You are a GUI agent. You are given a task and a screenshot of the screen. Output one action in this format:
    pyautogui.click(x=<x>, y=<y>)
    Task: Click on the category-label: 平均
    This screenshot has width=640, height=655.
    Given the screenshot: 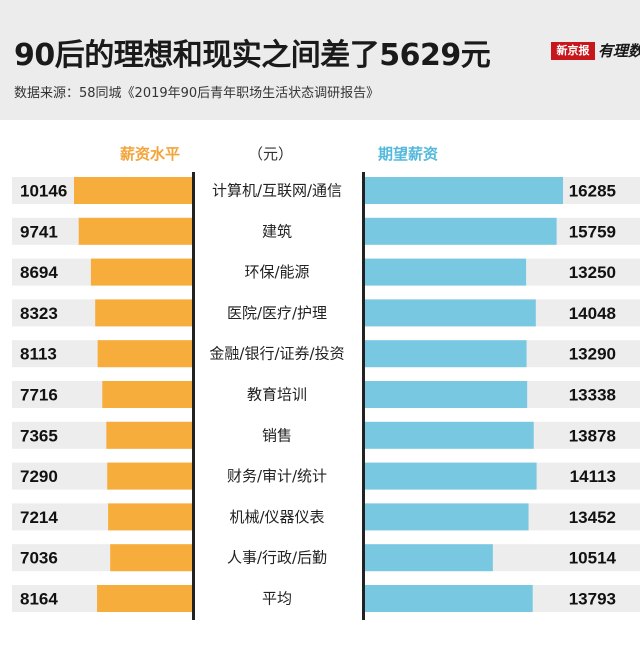 What is the action you would take?
    pyautogui.click(x=277, y=599)
    